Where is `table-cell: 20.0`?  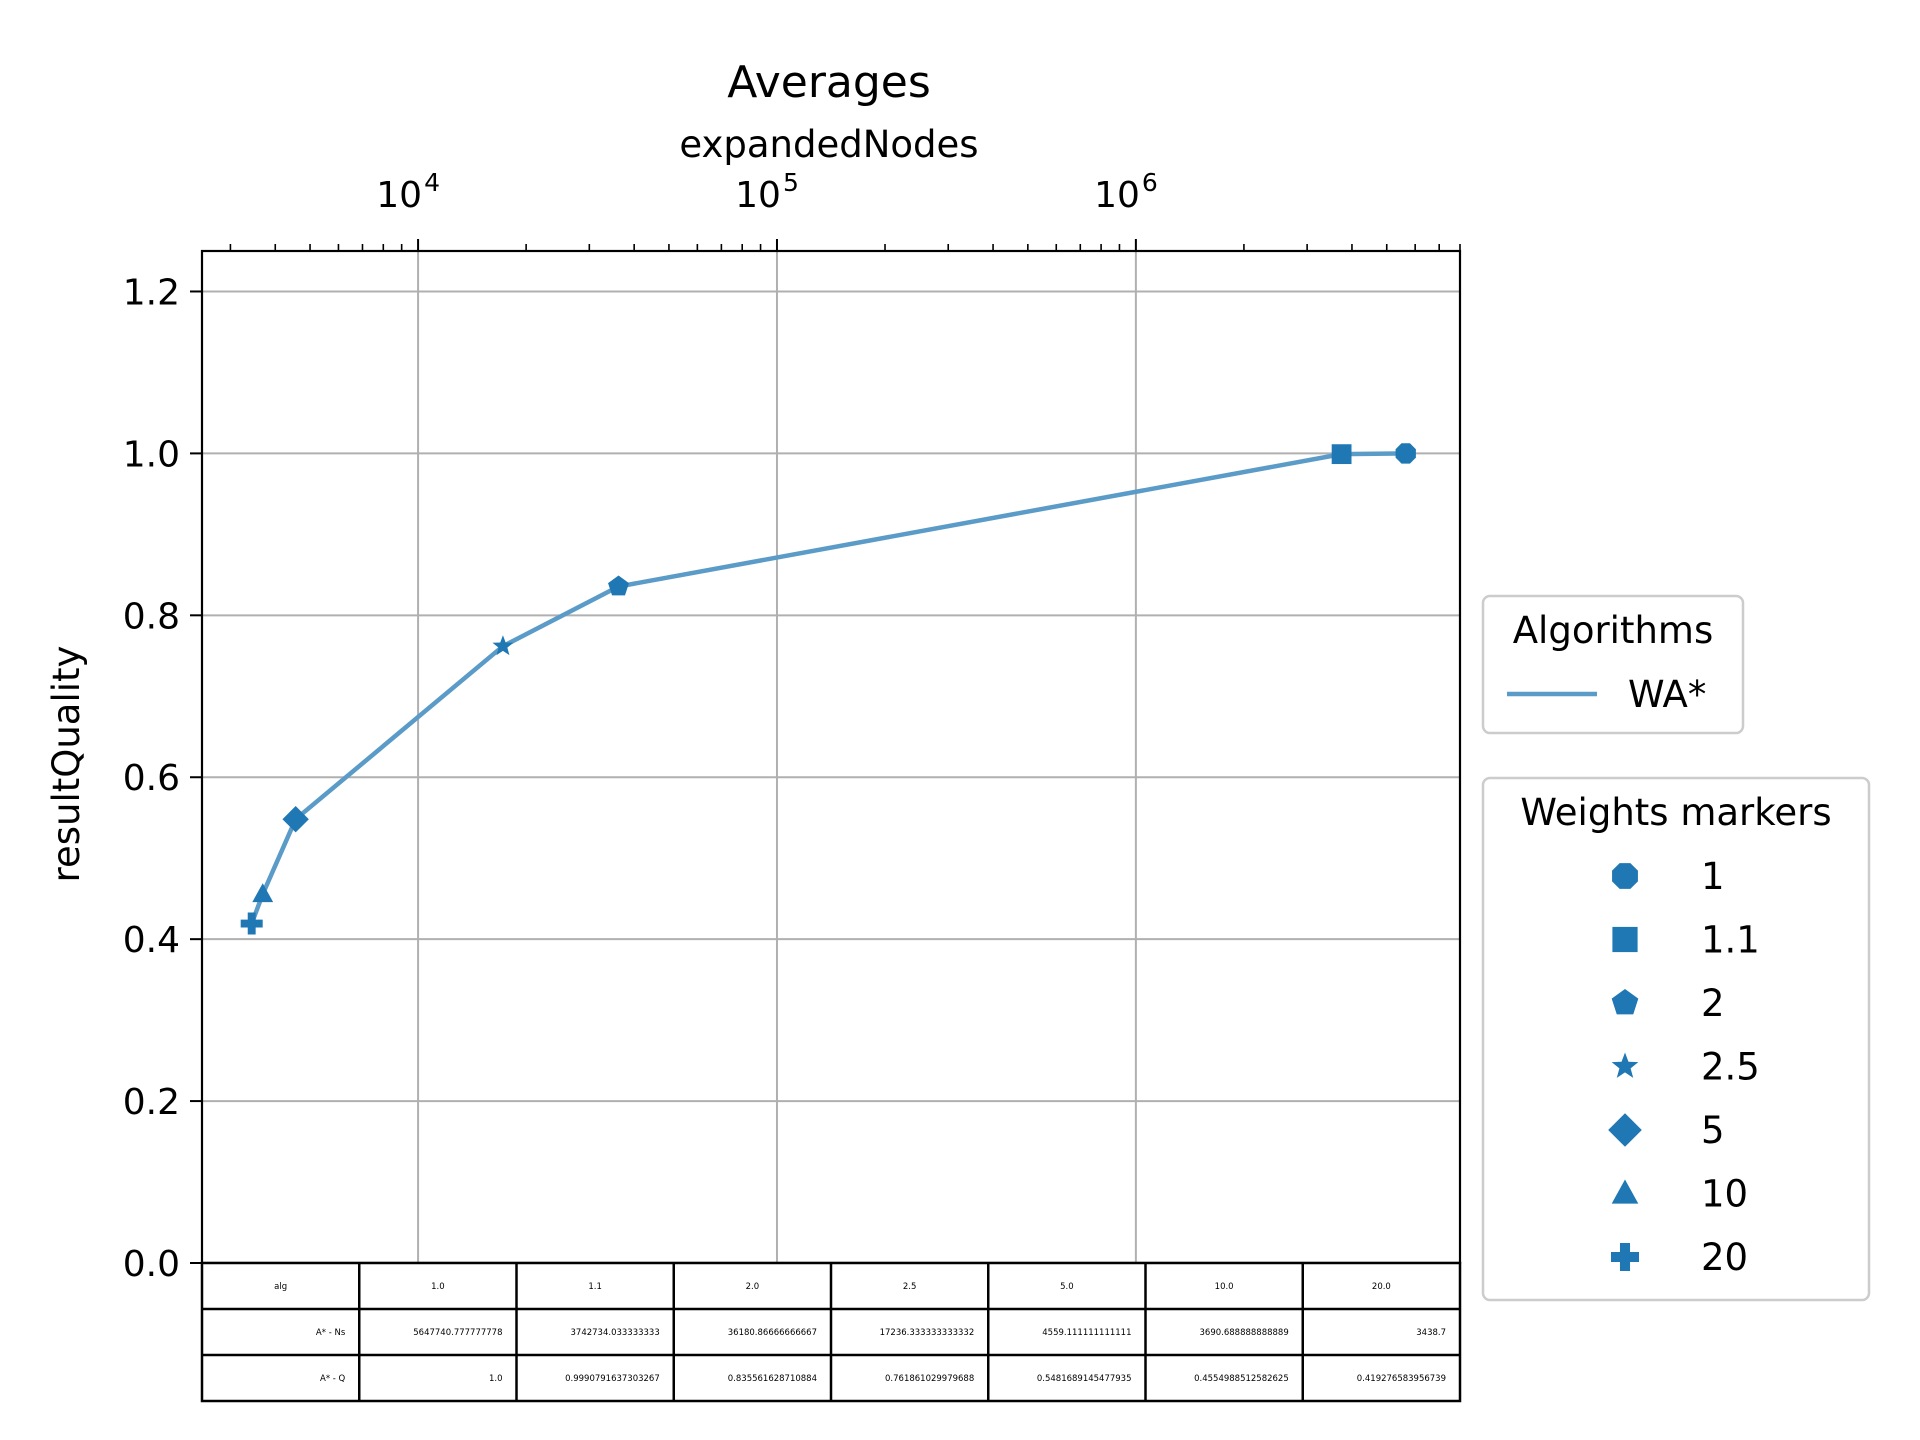
table-cell: 20.0 is located at coordinates (1381, 1287).